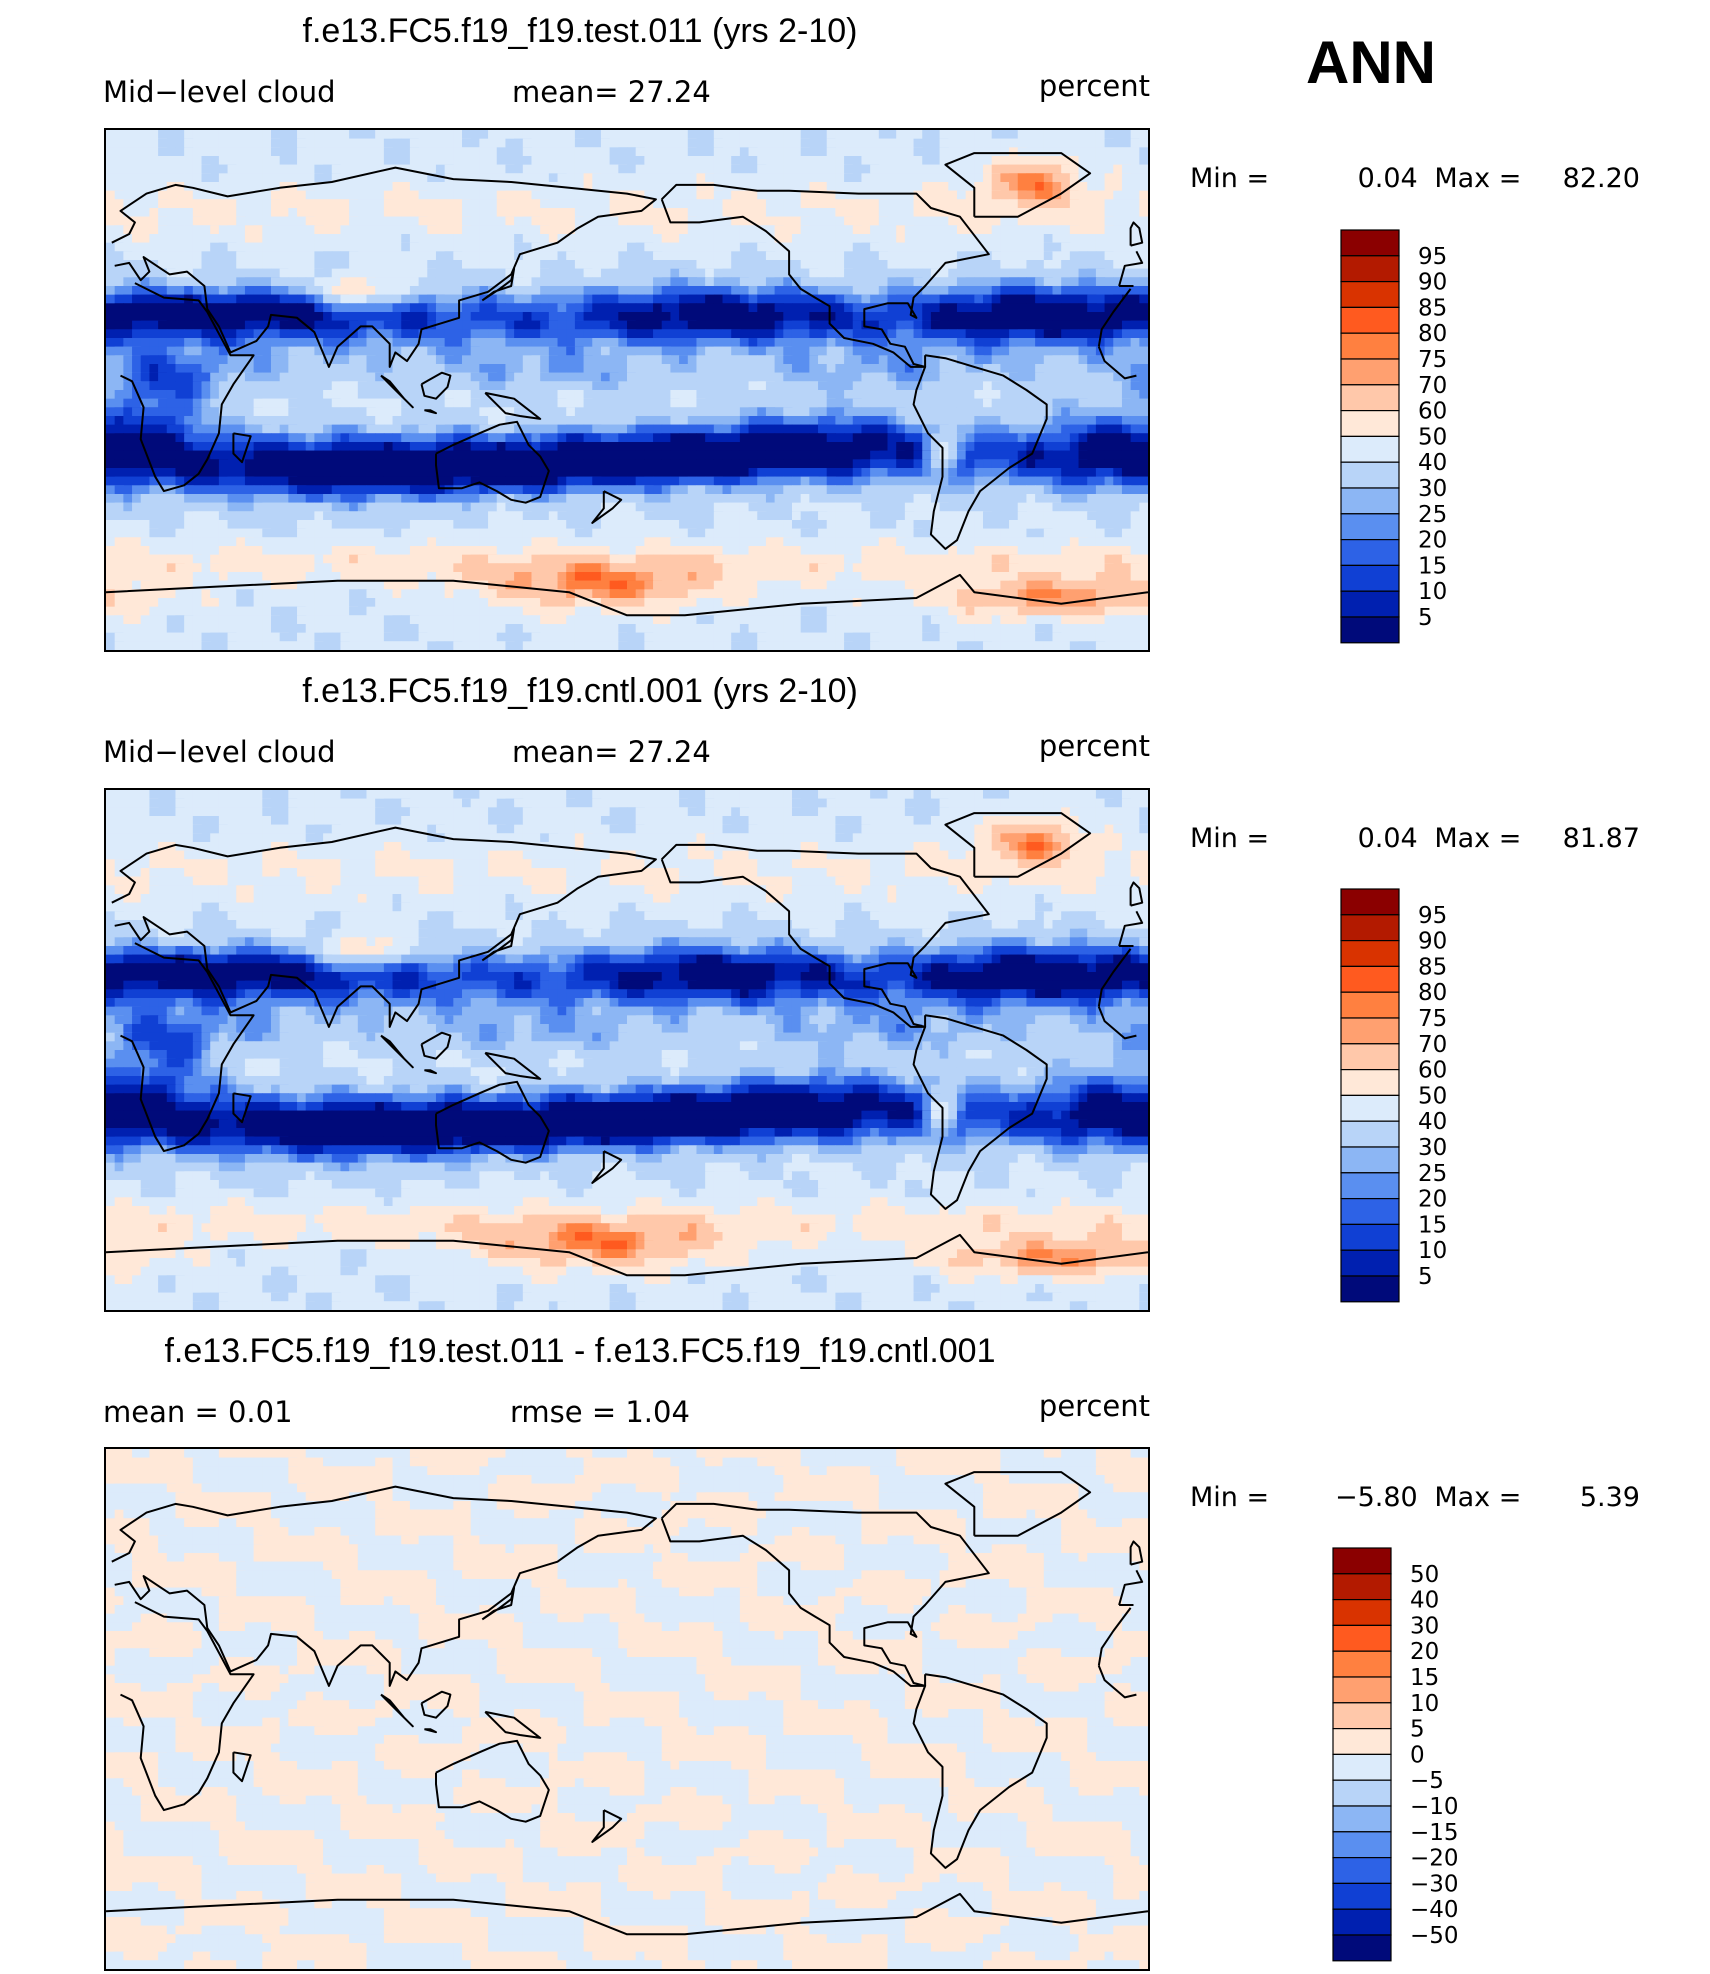 This screenshot has width=1710, height=1974. Describe the element at coordinates (1094, 86) in the screenshot. I see `units-label: percent` at that location.